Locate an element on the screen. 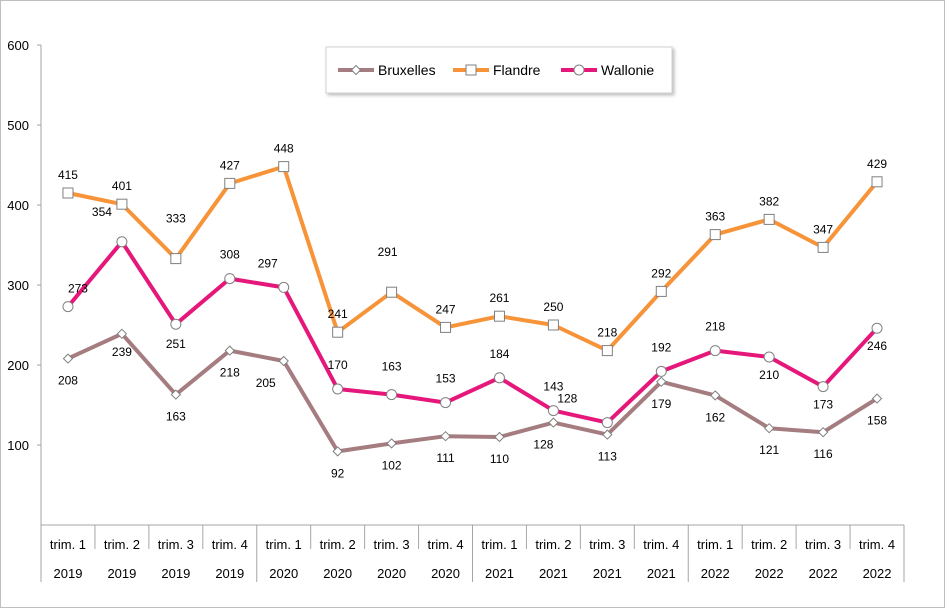 The height and width of the screenshot is (612, 945). legend-label-flandre: Flandre is located at coordinates (517, 70).